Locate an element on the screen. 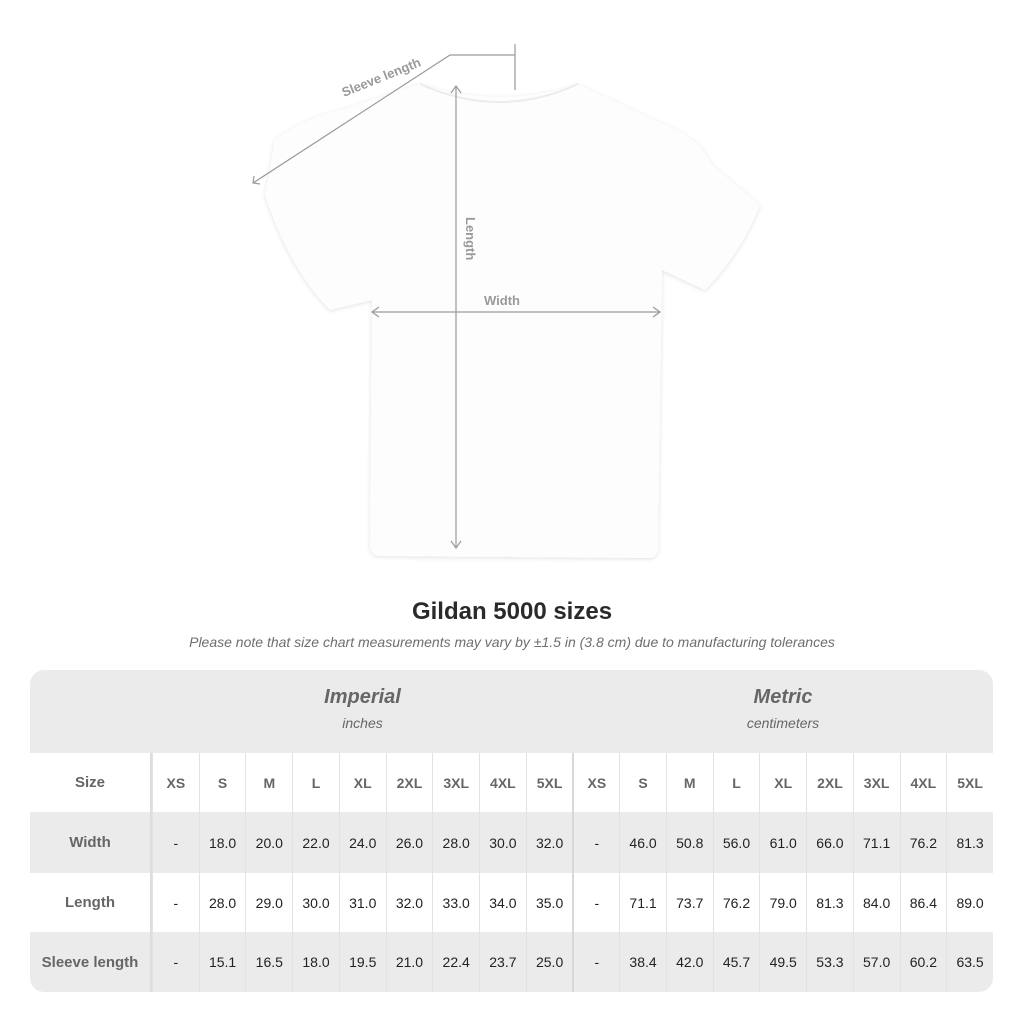 The width and height of the screenshot is (1024, 1024). value-cell: 19.5 is located at coordinates (362, 962).